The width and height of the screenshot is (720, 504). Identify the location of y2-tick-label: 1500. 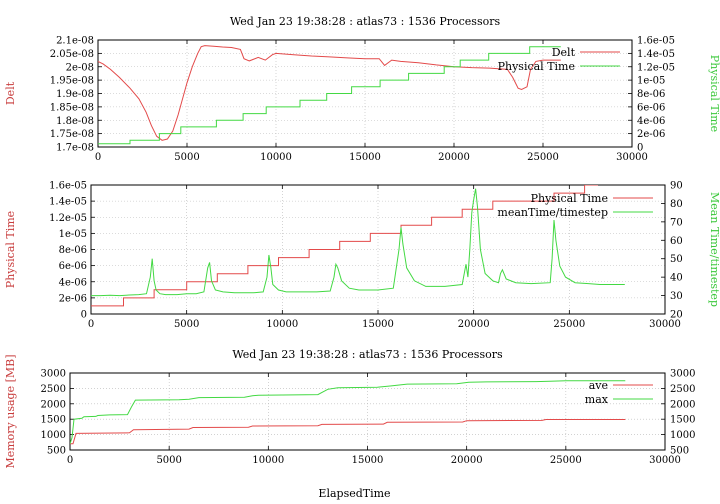
(682, 420).